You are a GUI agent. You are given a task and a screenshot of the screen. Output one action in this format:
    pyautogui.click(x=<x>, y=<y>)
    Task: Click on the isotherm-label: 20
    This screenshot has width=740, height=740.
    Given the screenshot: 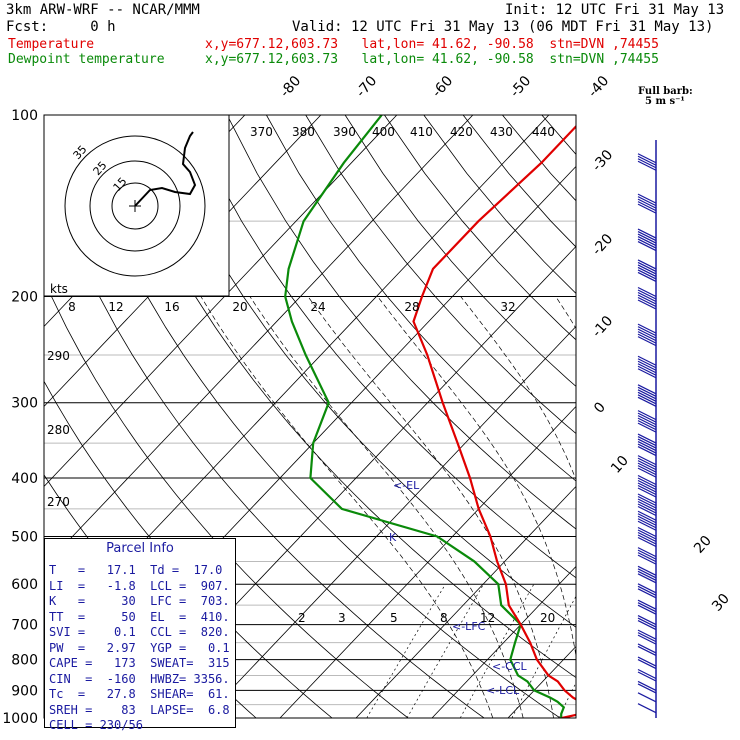 What is the action you would take?
    pyautogui.click(x=703, y=545)
    